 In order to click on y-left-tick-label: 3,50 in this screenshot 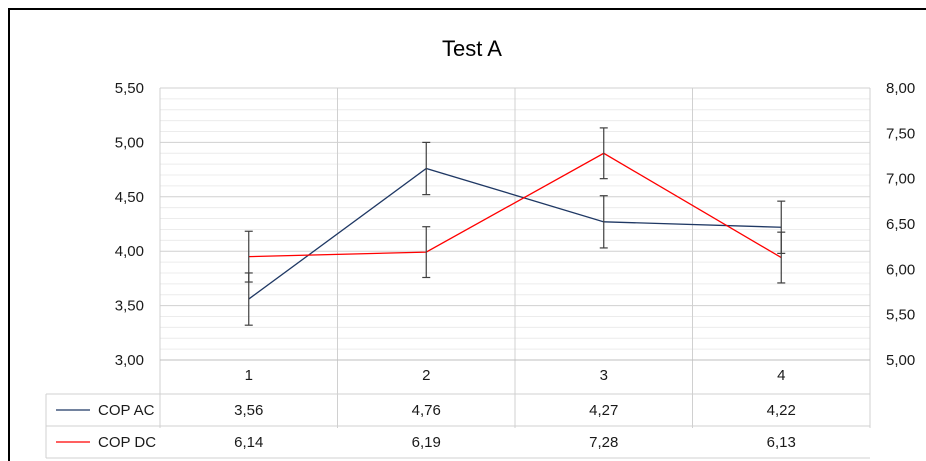, I will do `click(129, 306)`.